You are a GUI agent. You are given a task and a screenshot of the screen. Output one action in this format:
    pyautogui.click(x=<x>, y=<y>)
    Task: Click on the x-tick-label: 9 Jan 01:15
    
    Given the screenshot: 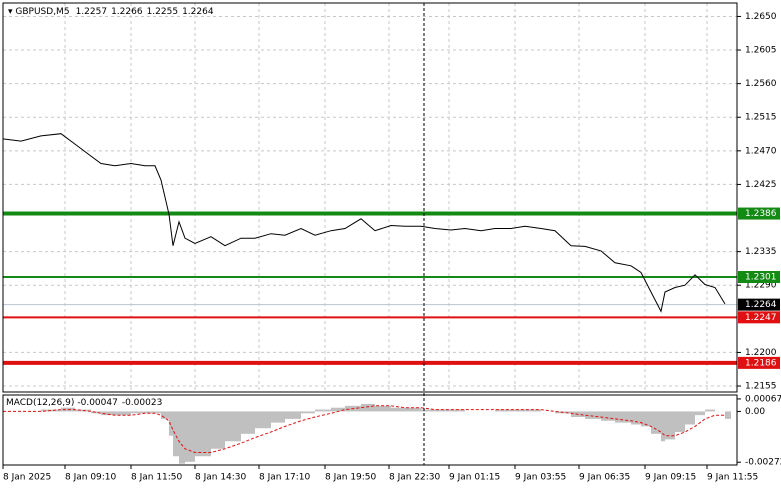 What is the action you would take?
    pyautogui.click(x=474, y=478)
    